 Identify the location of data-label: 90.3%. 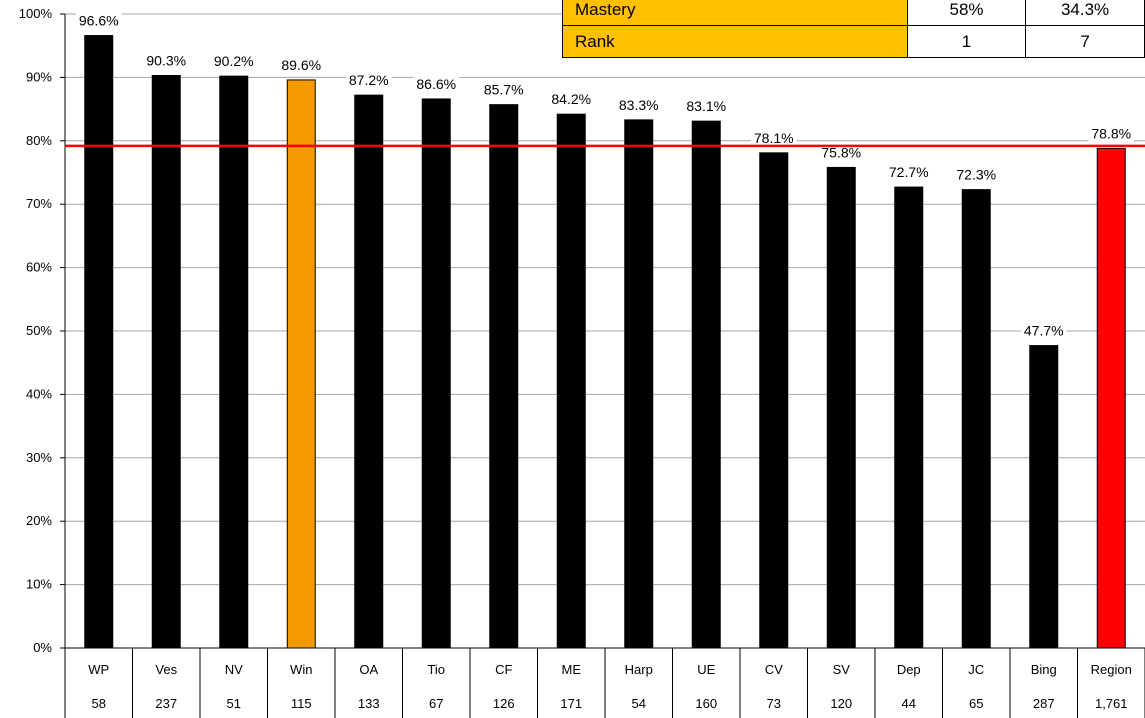
(166, 60).